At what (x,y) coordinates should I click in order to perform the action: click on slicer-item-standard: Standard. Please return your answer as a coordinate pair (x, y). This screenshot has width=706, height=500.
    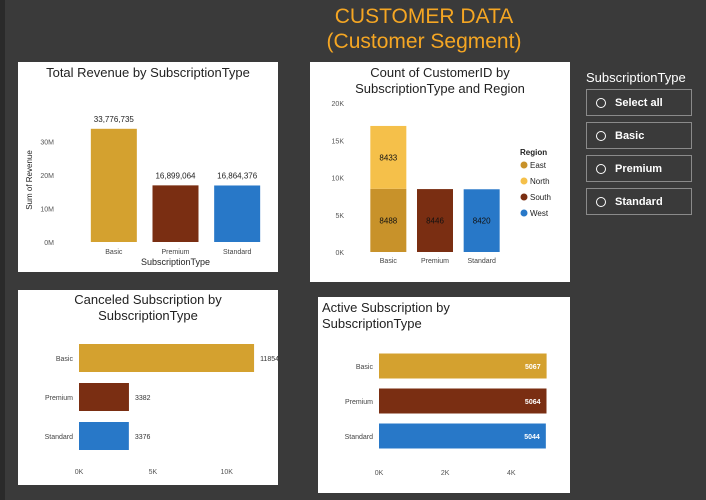
    Looking at the image, I should click on (639, 201).